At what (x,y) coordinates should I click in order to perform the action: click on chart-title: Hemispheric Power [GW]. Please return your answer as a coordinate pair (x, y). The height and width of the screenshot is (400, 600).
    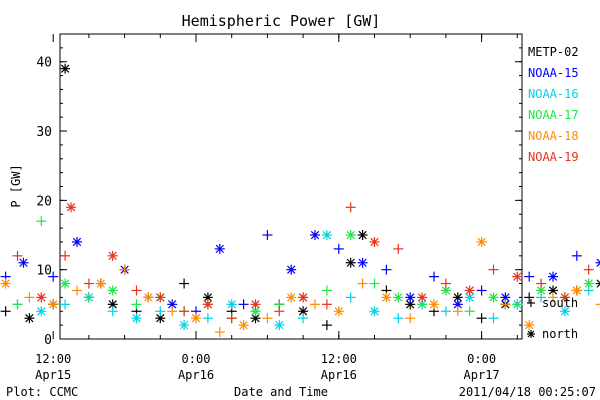
    Looking at the image, I should click on (281, 21).